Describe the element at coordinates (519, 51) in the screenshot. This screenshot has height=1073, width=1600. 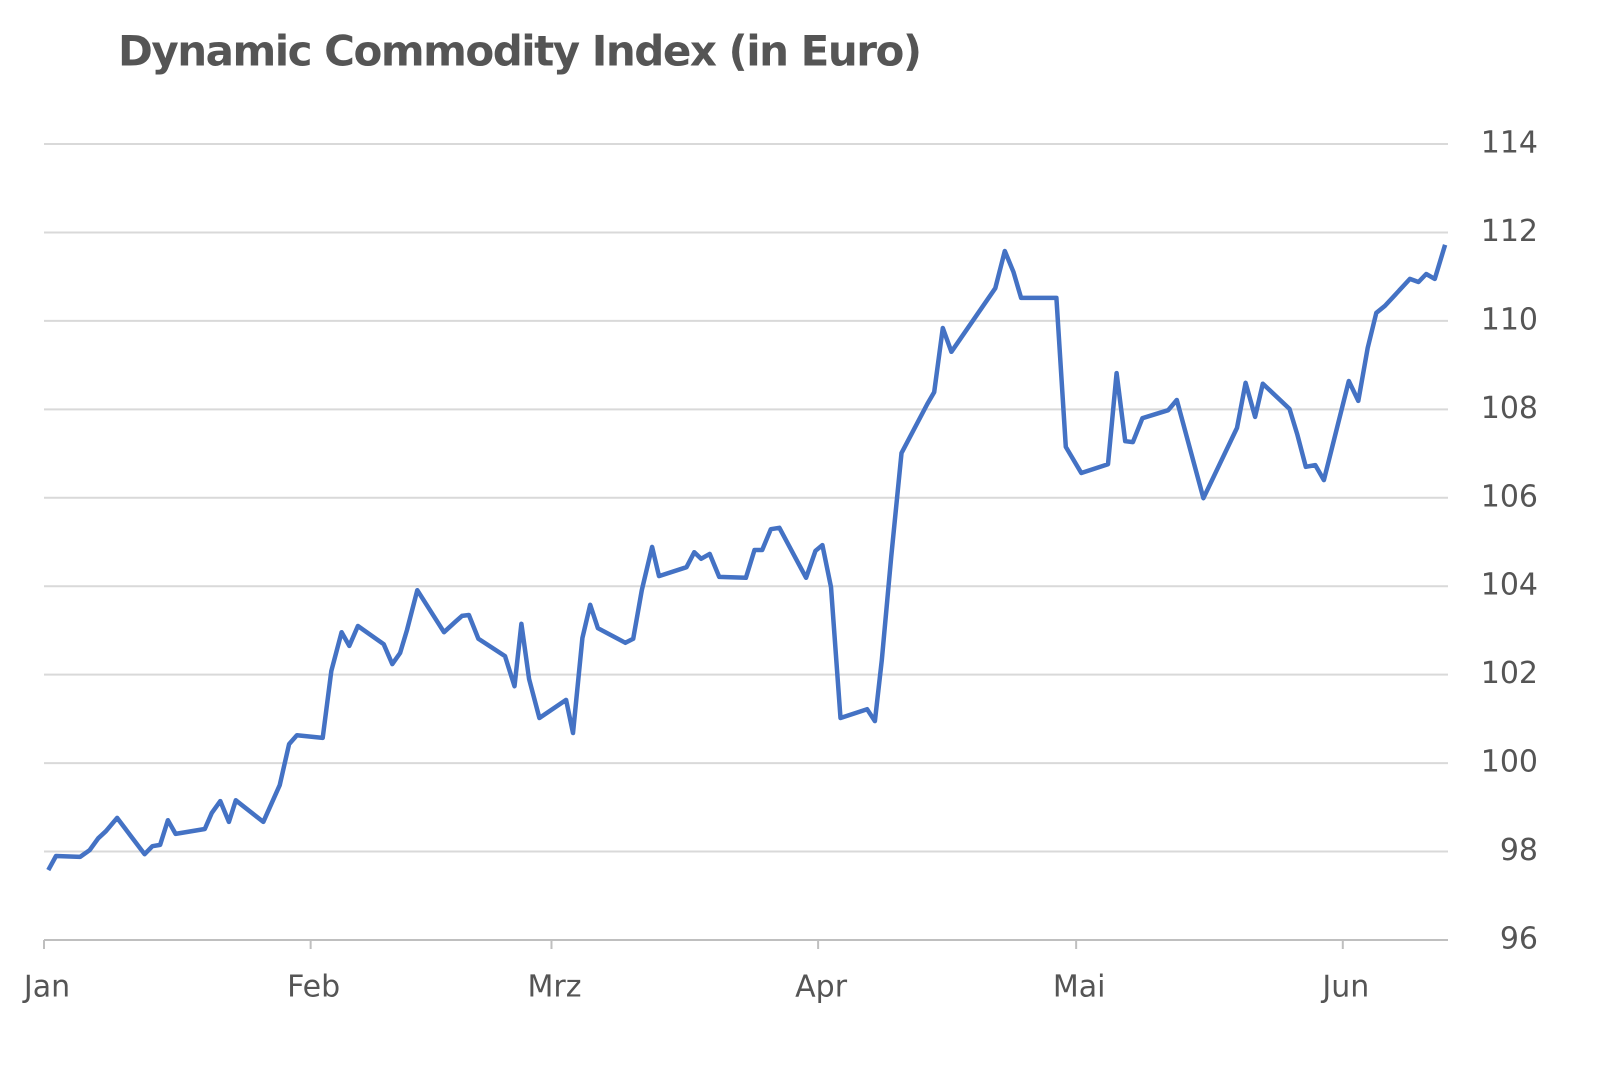
I see `chart-title: Dynamic Commodity Index (in Euro)` at that location.